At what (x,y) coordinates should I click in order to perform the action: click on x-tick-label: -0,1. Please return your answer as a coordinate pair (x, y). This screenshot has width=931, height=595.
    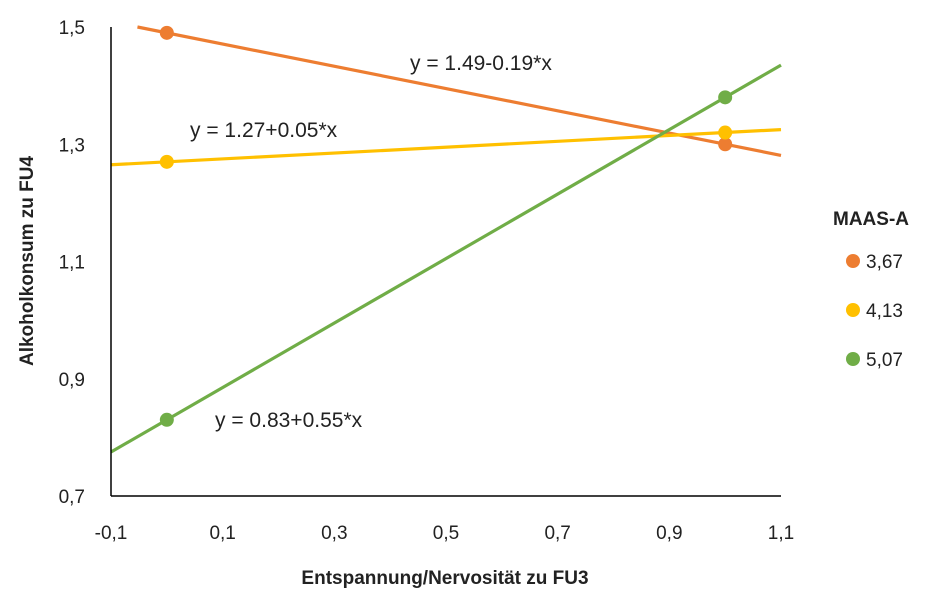
    Looking at the image, I should click on (111, 533).